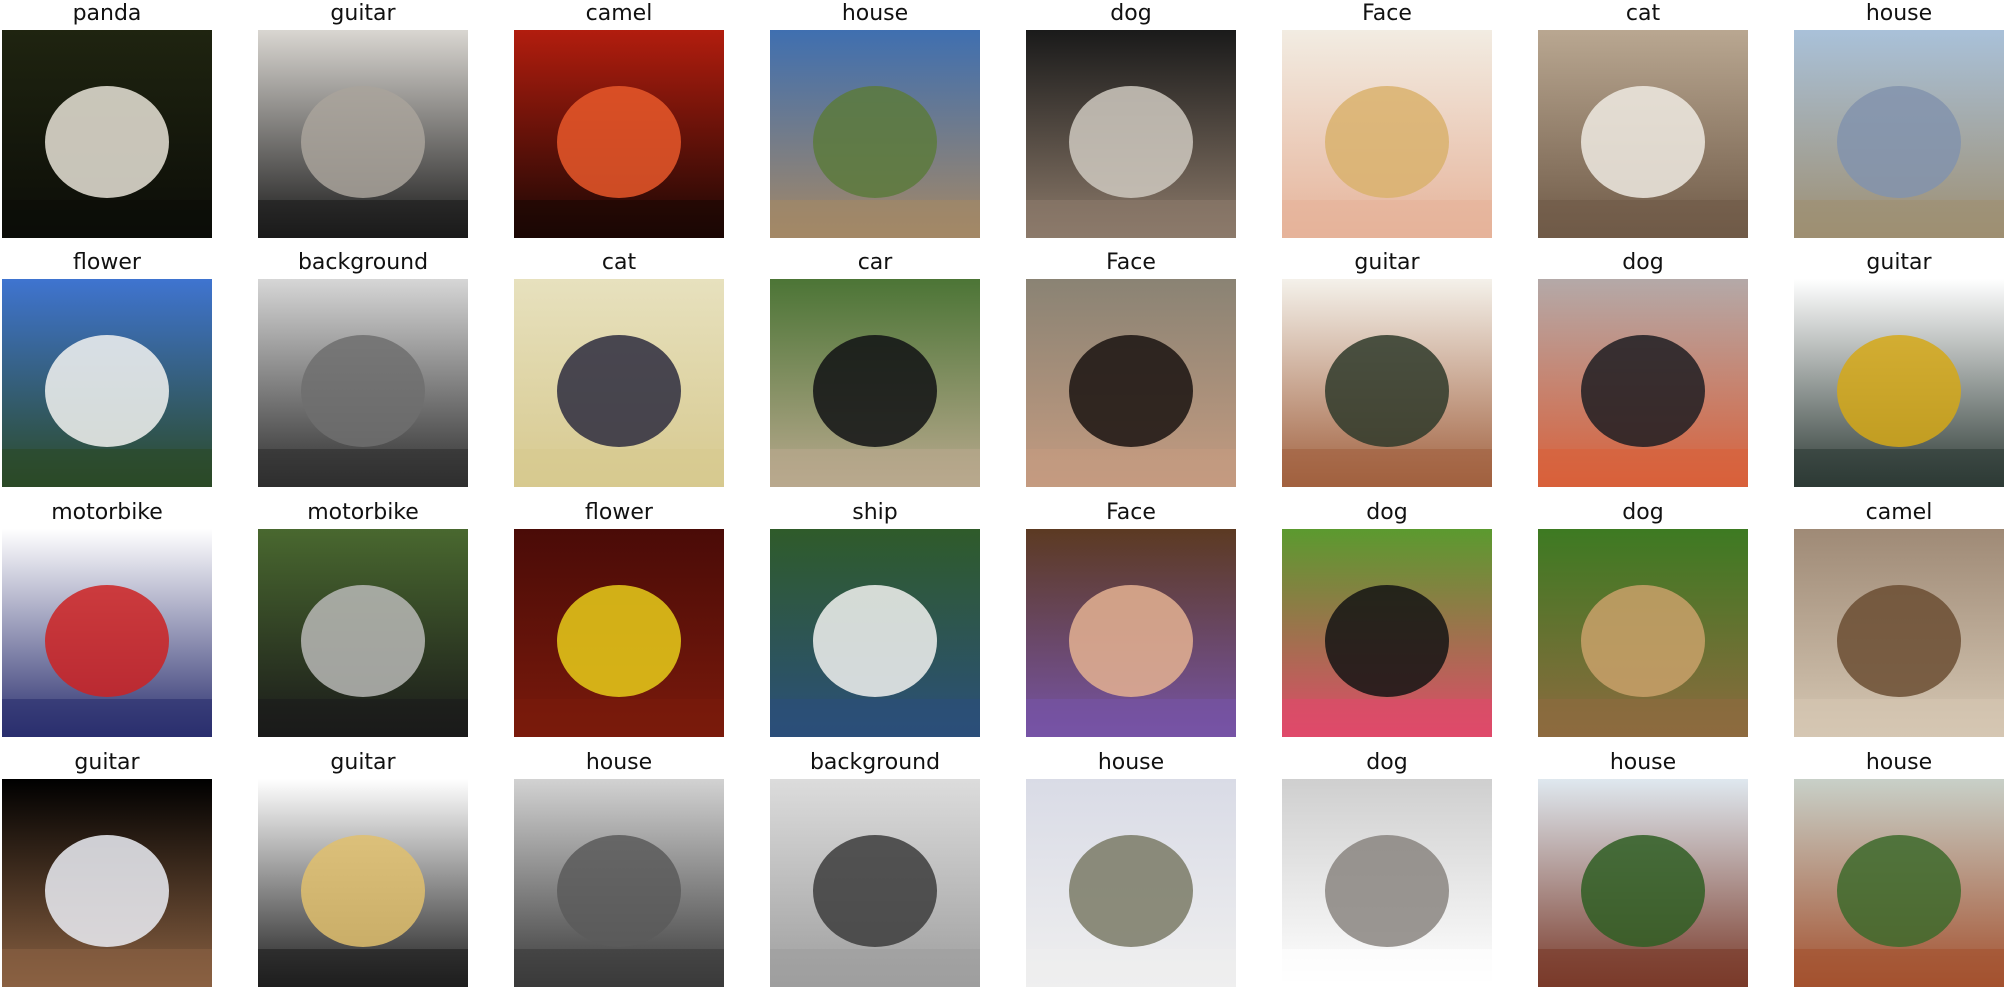 Image resolution: width=2006 pixels, height=991 pixels. What do you see at coordinates (1643, 13) in the screenshot?
I see `cell-label: cat` at bounding box center [1643, 13].